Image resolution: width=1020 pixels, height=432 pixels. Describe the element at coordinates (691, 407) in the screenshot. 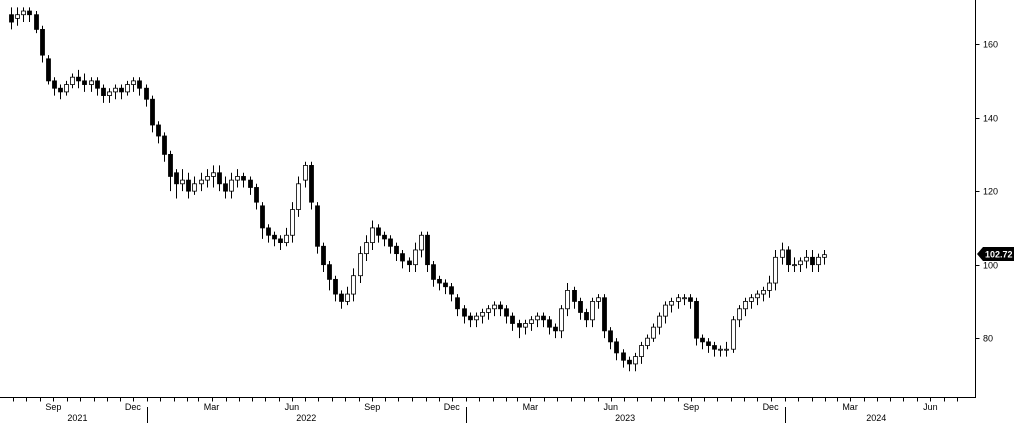

I see `x-month-label: Sep` at that location.